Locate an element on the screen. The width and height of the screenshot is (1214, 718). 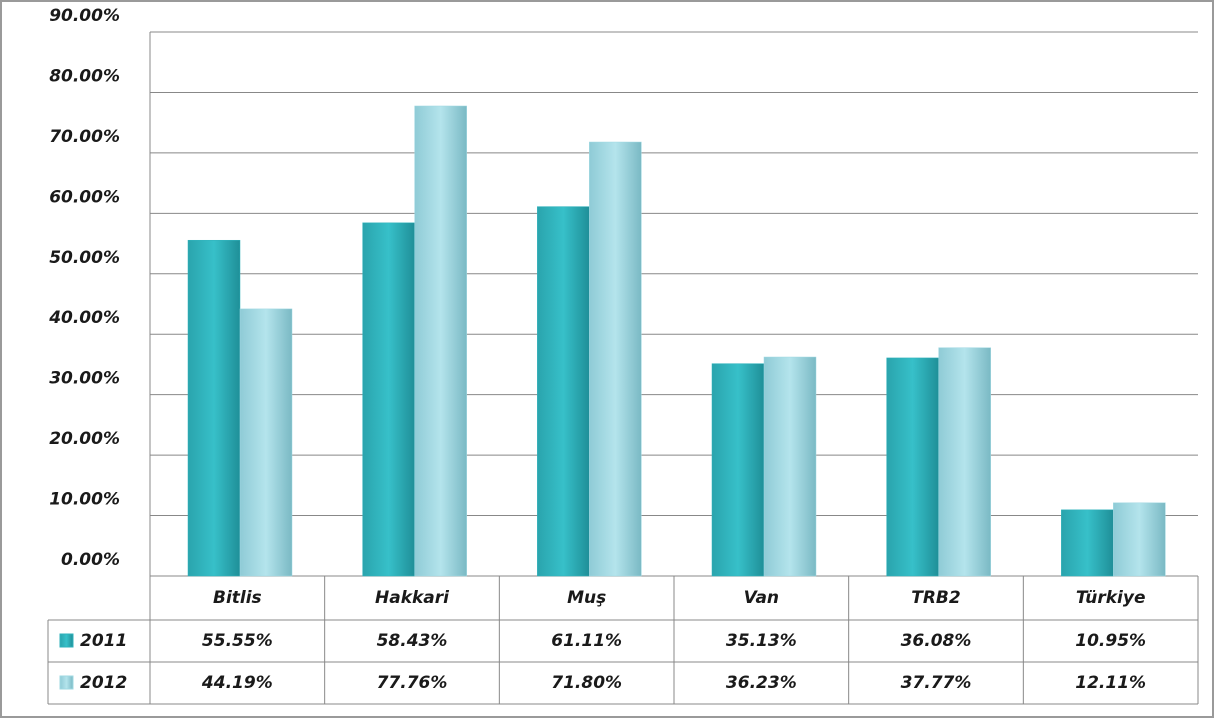
data-label: 71.80% is located at coordinates (586, 683).